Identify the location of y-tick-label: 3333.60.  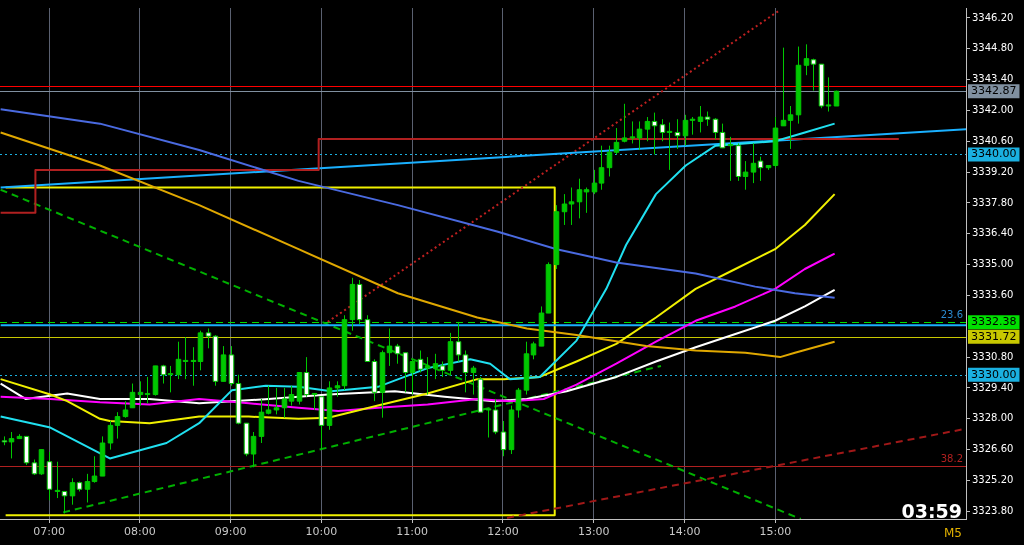
(993, 295).